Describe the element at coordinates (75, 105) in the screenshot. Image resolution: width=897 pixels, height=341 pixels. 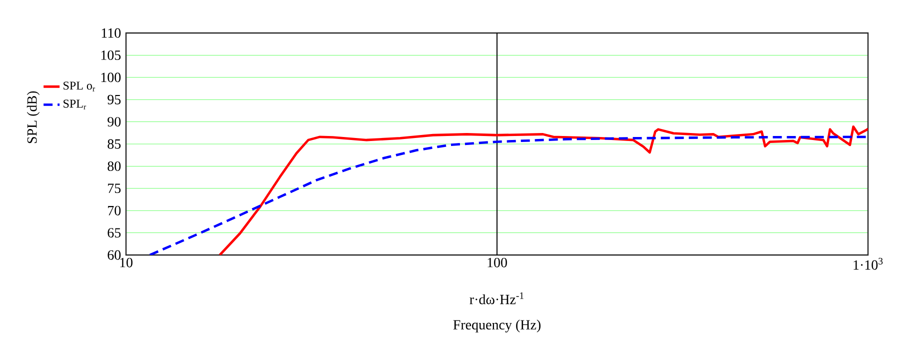
I see `legend-label: SPL$_{r}$` at that location.